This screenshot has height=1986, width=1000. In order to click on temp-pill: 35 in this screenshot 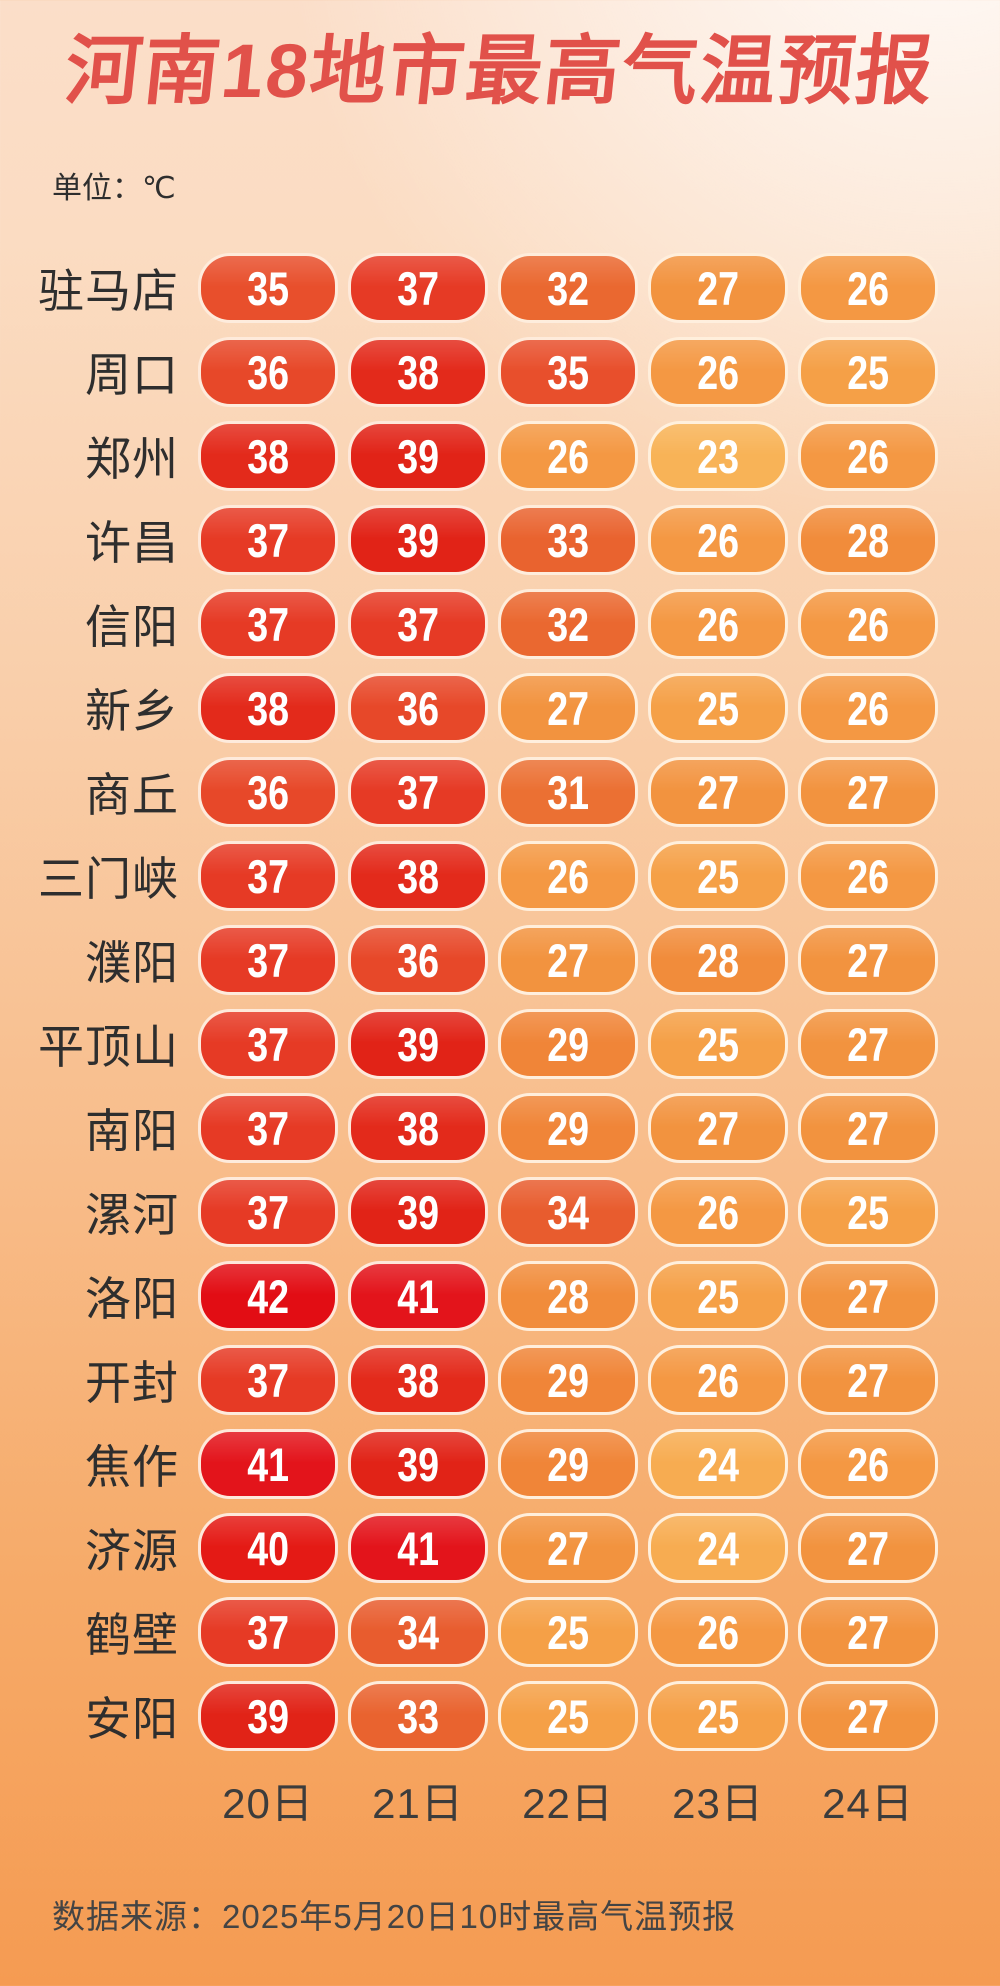, I will do `click(568, 372)`.